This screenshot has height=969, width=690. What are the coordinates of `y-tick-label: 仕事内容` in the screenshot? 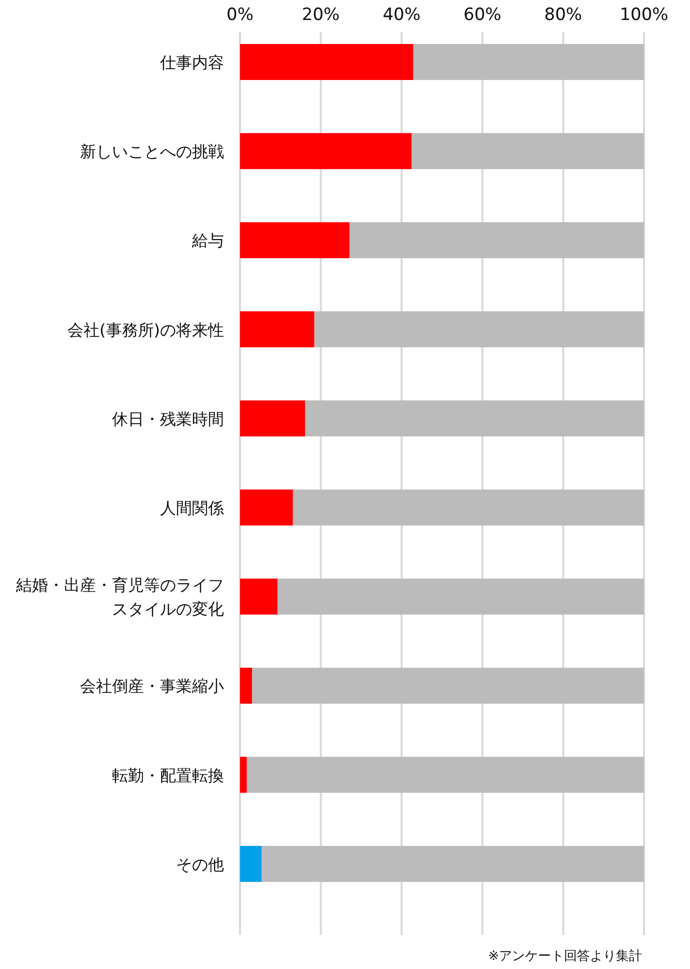 It's located at (191, 62).